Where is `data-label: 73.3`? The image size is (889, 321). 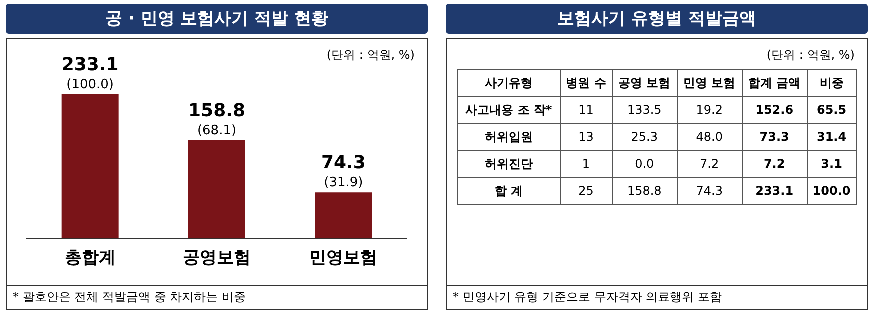 data-label: 73.3 is located at coordinates (775, 137).